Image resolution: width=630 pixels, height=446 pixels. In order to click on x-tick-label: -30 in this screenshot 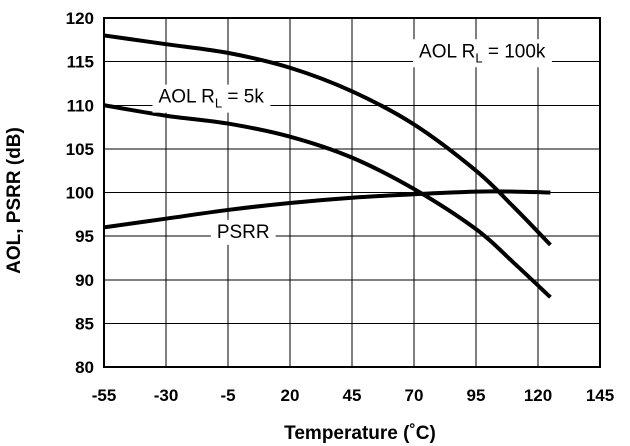, I will do `click(166, 395)`.